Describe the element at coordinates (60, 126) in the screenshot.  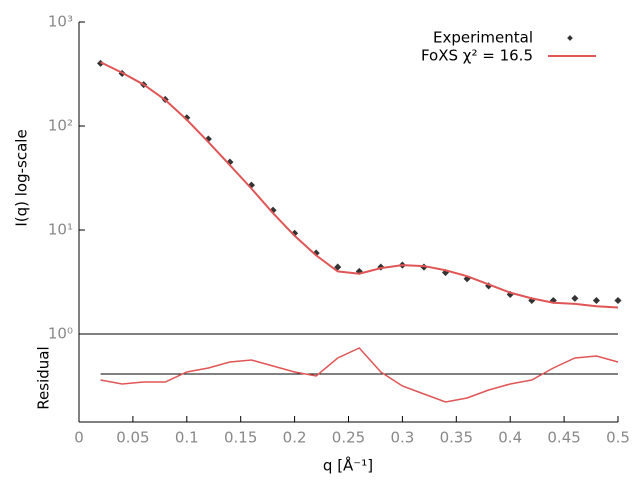
I see `y-tick-label: 10²` at that location.